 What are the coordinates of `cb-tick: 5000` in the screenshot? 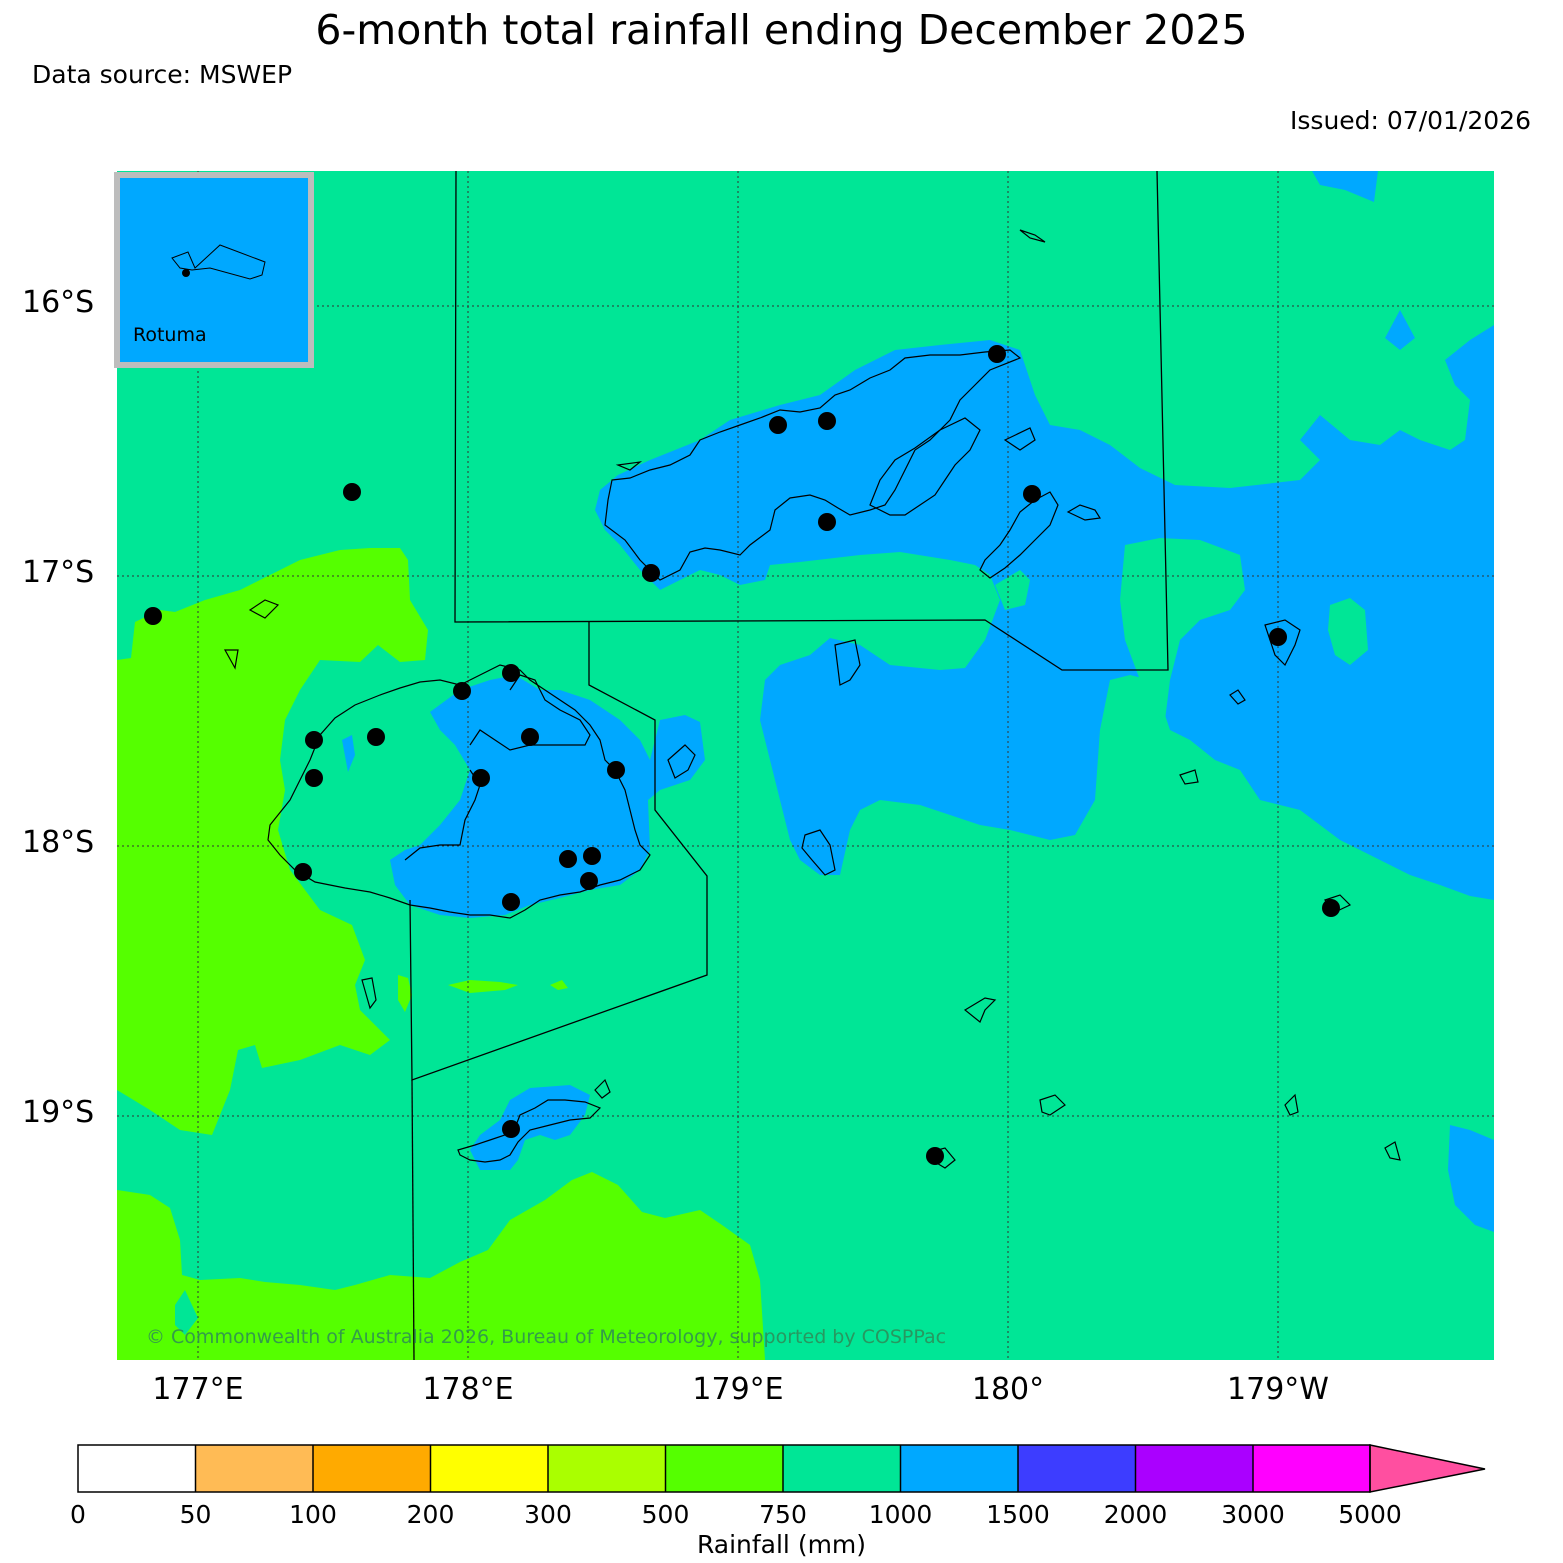 It's located at (1370, 1514).